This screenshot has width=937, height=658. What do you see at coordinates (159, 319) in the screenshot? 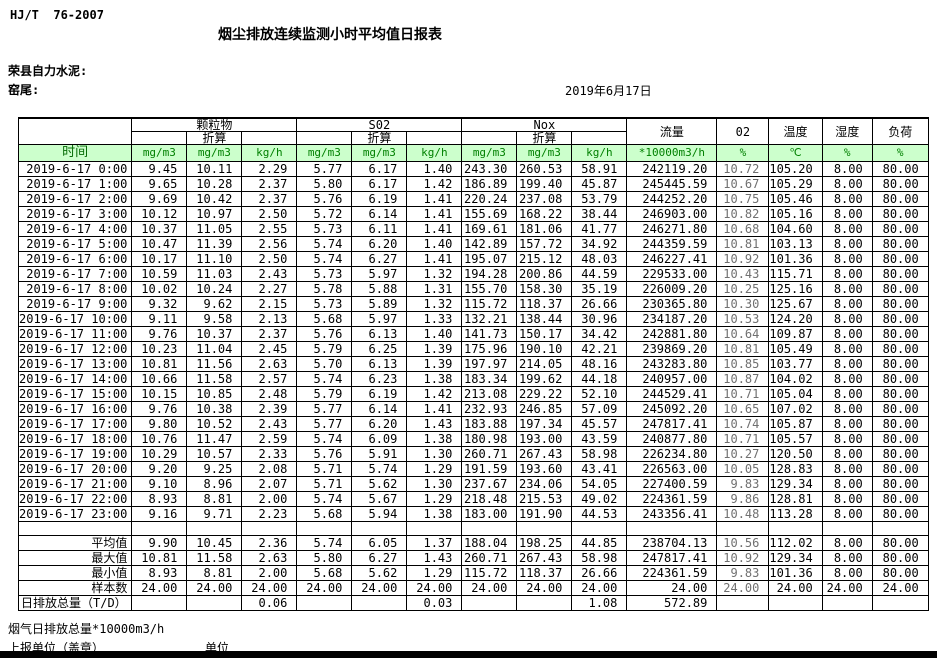
I see `value-cell: 9.11` at bounding box center [159, 319].